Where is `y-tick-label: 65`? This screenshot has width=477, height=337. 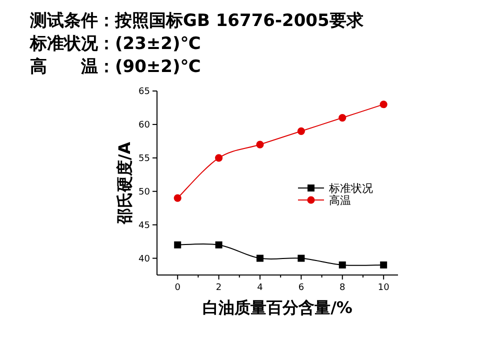
y-tick-label: 65 is located at coordinates (144, 92).